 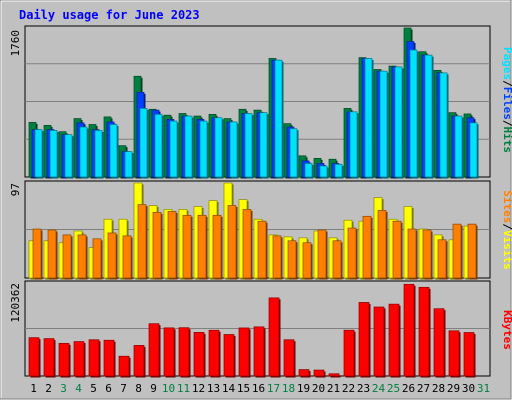 What do you see at coordinates (506, 206) in the screenshot?
I see `legend-entry-sites: Sites` at bounding box center [506, 206].